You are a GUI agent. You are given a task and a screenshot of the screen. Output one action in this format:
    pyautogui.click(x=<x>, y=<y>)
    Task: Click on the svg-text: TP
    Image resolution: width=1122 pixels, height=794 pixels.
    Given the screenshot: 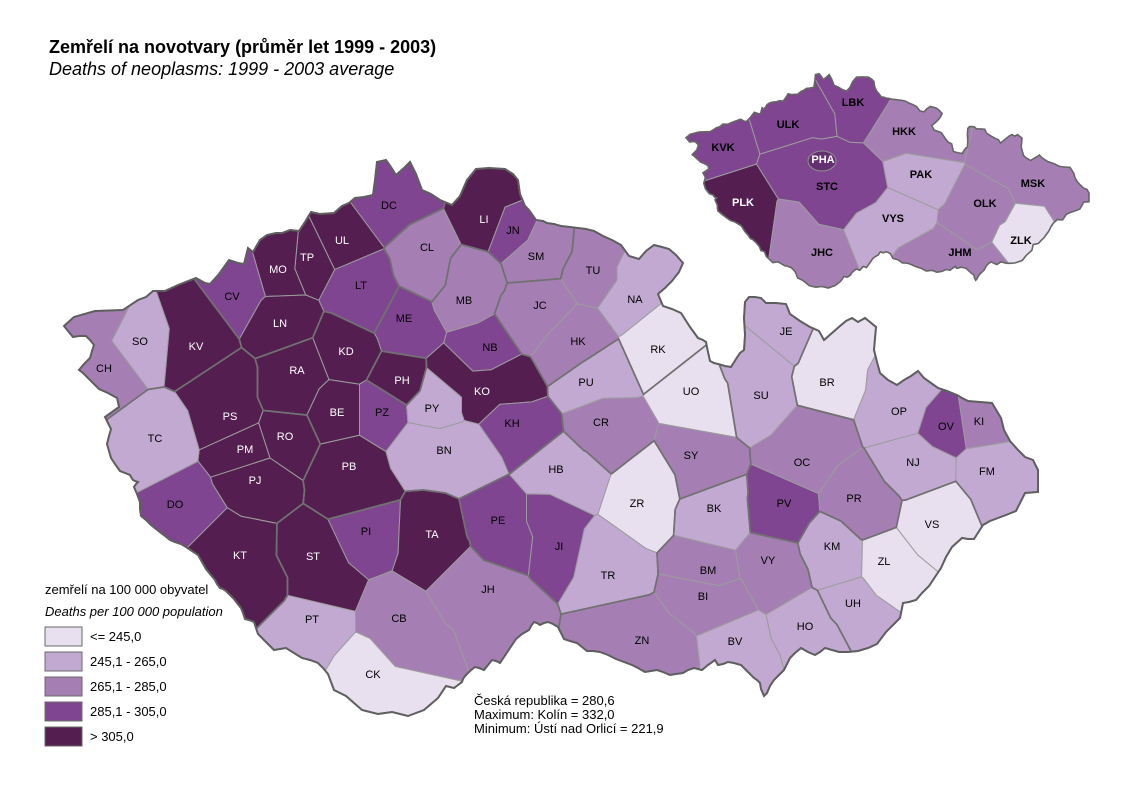 What is the action you would take?
    pyautogui.click(x=307, y=258)
    